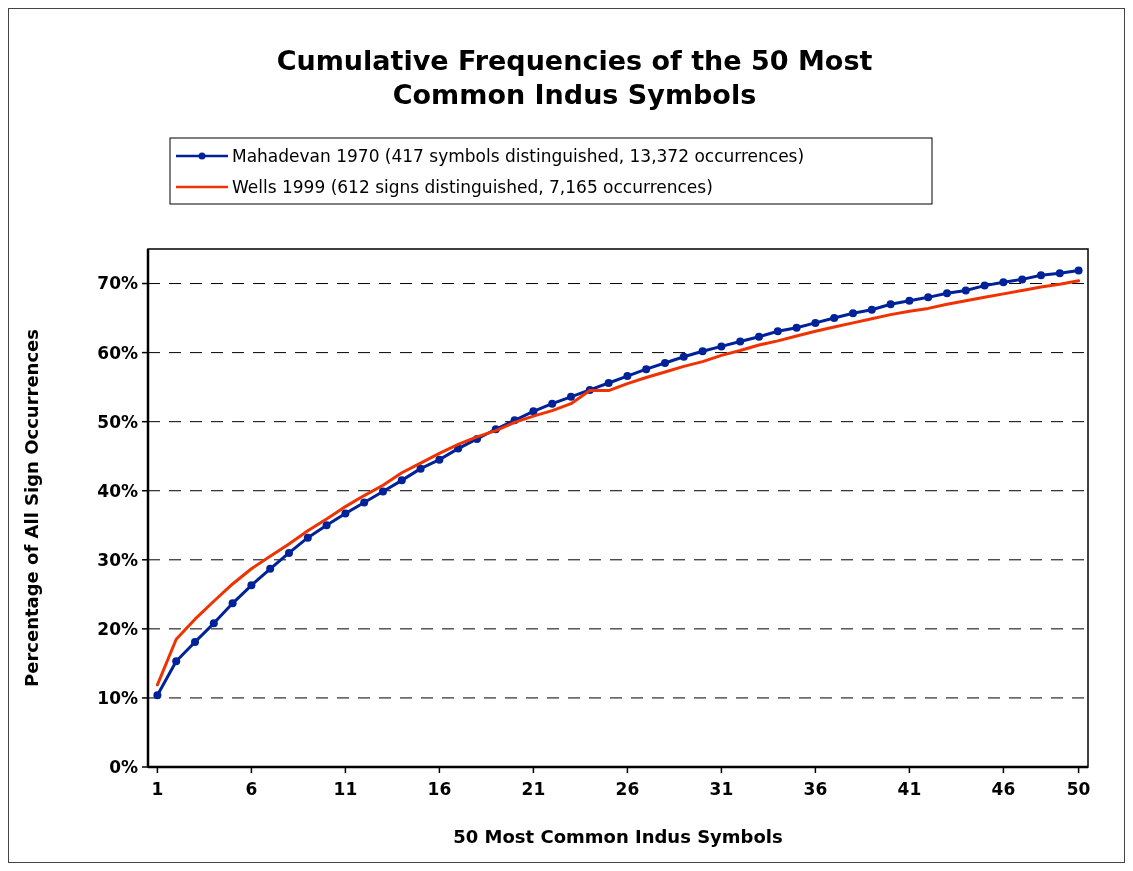 The width and height of the screenshot is (1133, 871). I want to click on y-tick-label: 10%, so click(117, 697).